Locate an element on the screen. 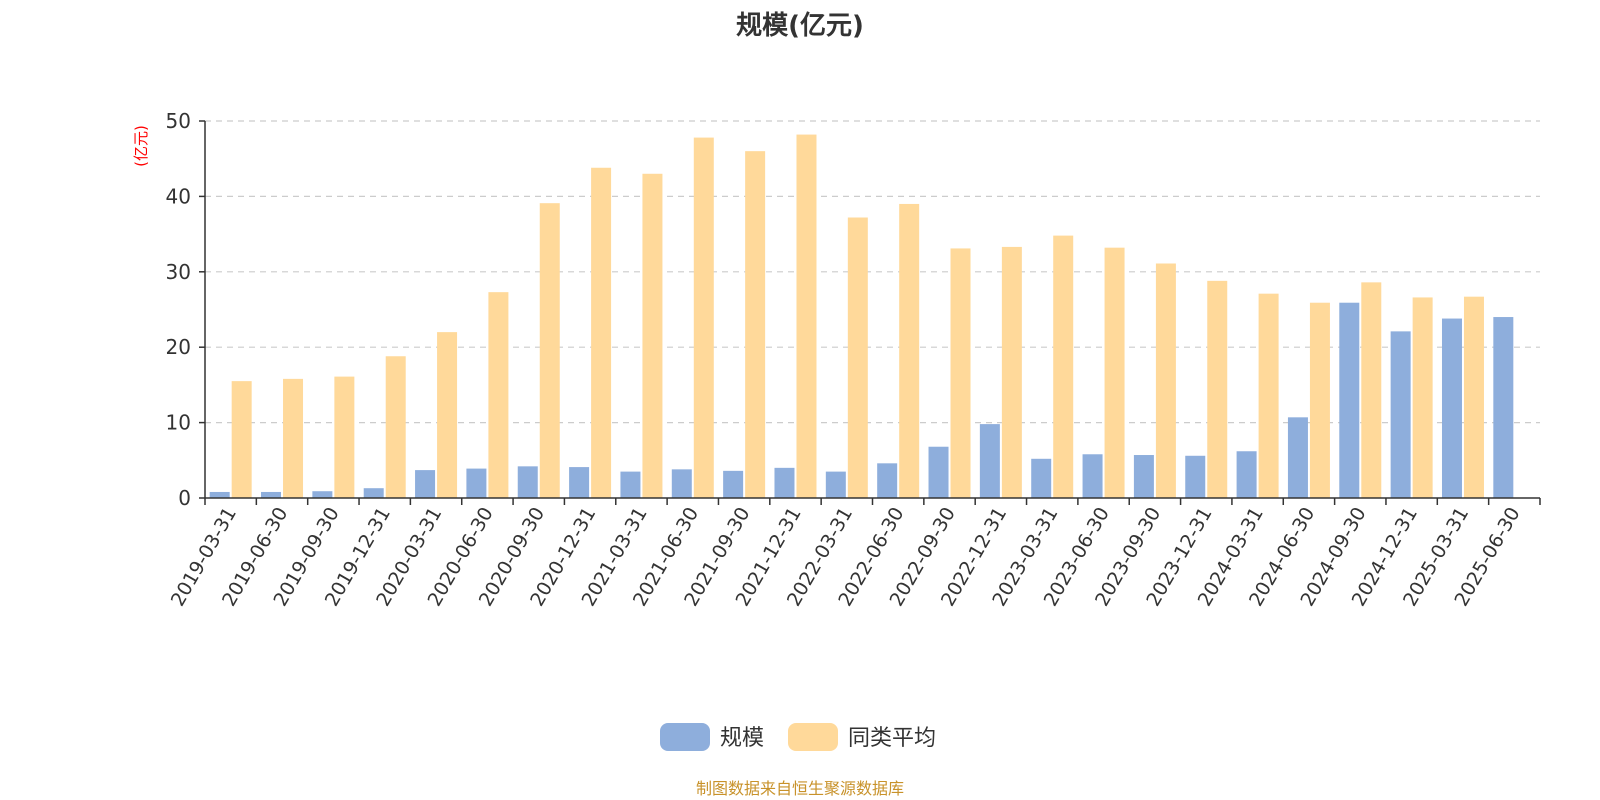 This screenshot has width=1600, height=800. legend: 规模 同类平均 is located at coordinates (798, 737).